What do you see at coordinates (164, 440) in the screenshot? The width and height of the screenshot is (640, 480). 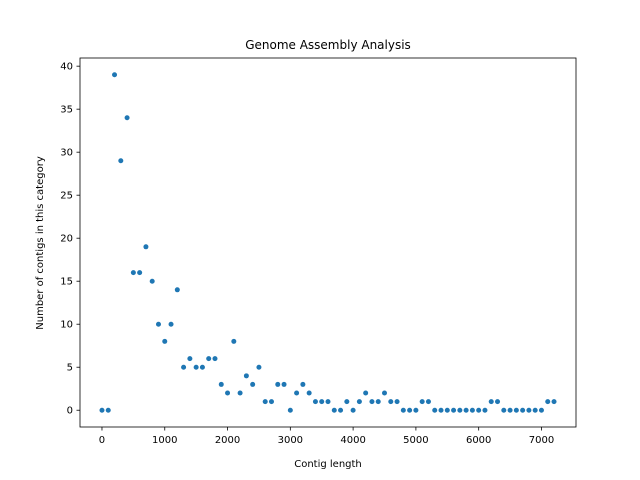 I see `x-tick-label: 1000` at bounding box center [164, 440].